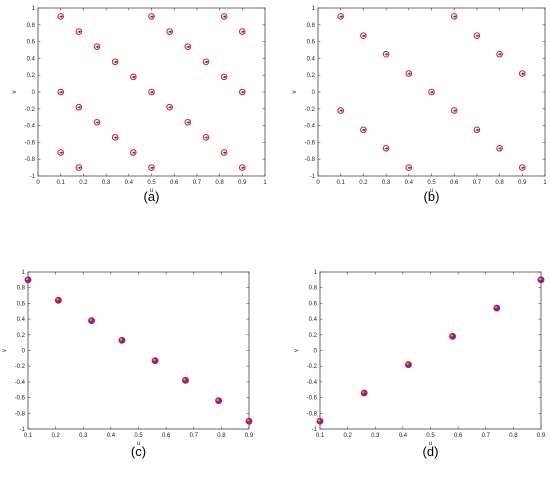  What do you see at coordinates (313, 304) in the screenshot?
I see `y-tick-label: 0.6` at bounding box center [313, 304].